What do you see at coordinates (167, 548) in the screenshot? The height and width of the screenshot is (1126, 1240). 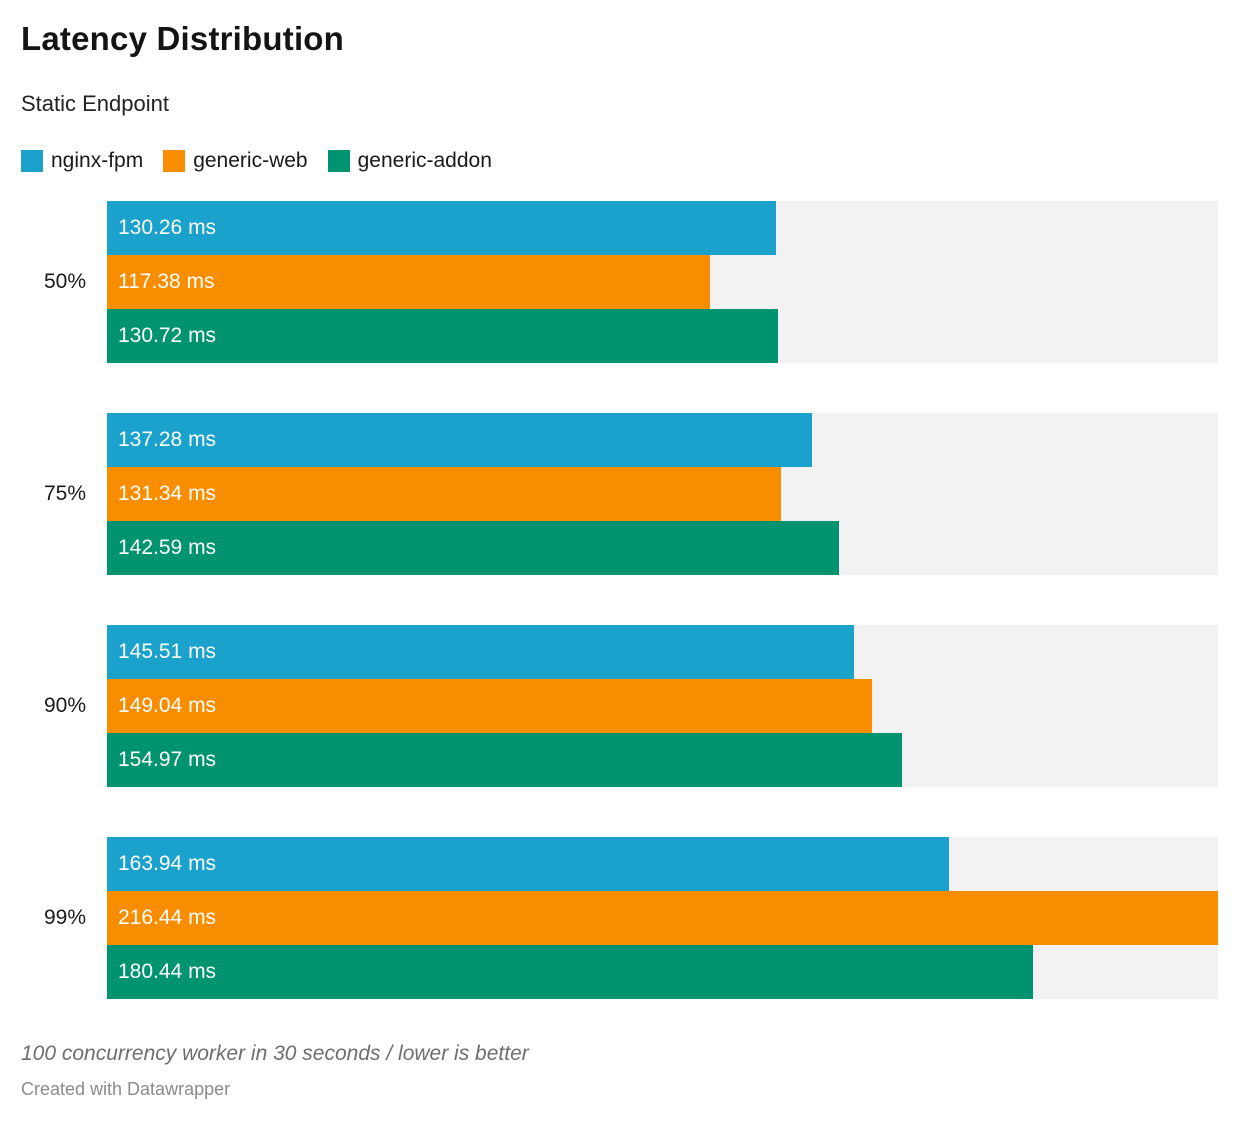 I see `bar-value-label: 142.59 ms` at bounding box center [167, 548].